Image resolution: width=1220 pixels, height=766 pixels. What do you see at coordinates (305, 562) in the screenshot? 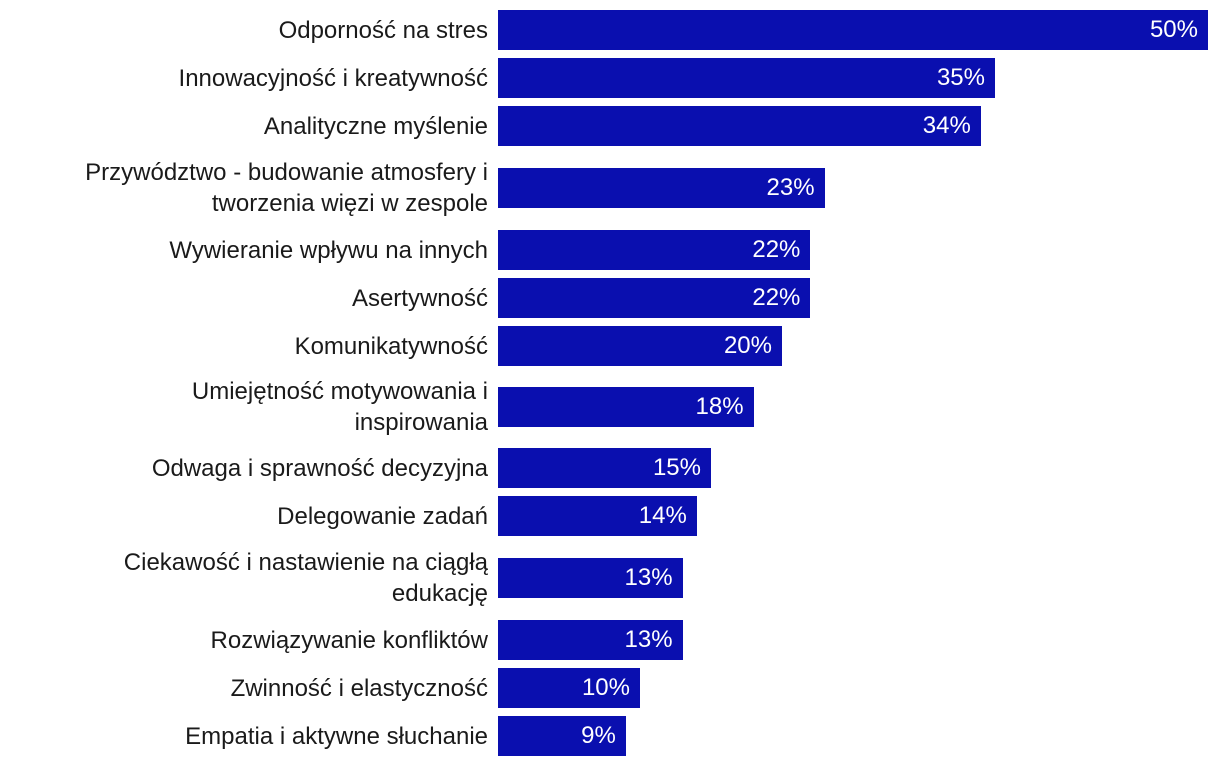
I see `category-label-line: Ciekawość i nastawienie na ciągłą` at bounding box center [305, 562].